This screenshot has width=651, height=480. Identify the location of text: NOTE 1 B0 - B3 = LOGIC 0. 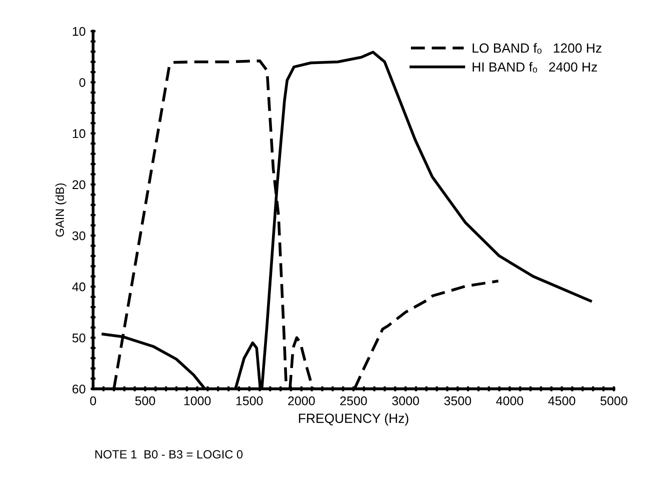
(169, 454).